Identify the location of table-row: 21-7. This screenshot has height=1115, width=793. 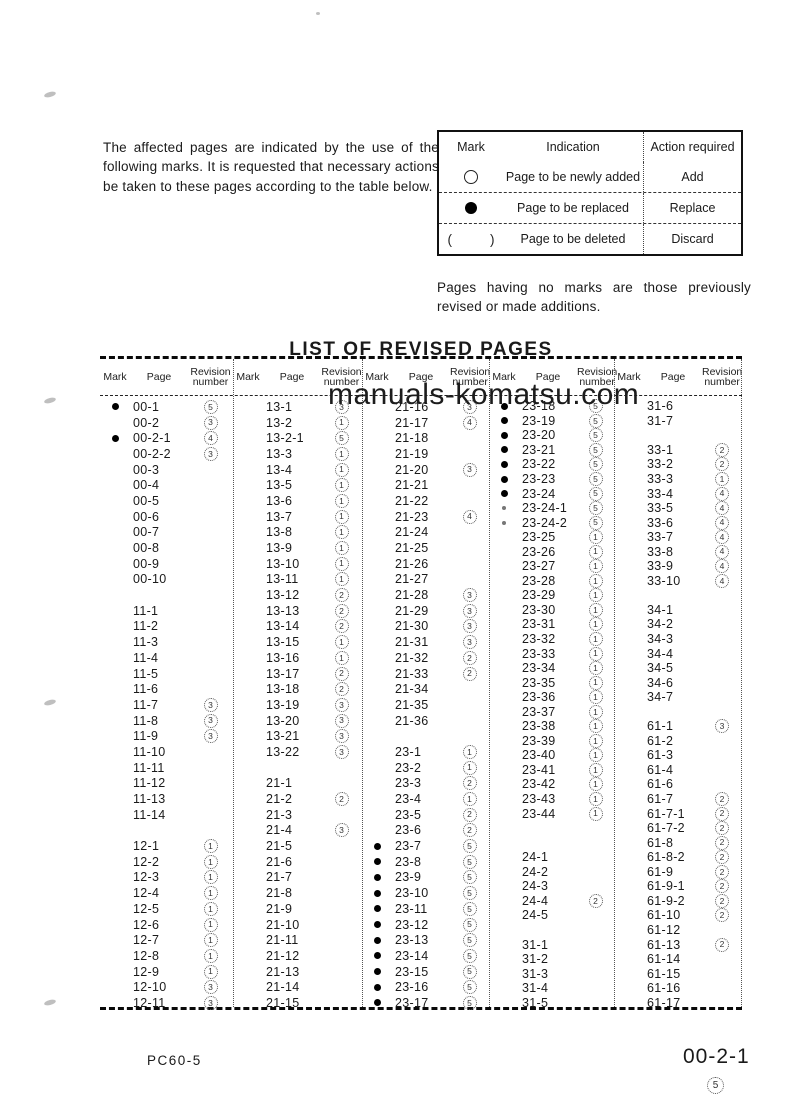
(297, 878).